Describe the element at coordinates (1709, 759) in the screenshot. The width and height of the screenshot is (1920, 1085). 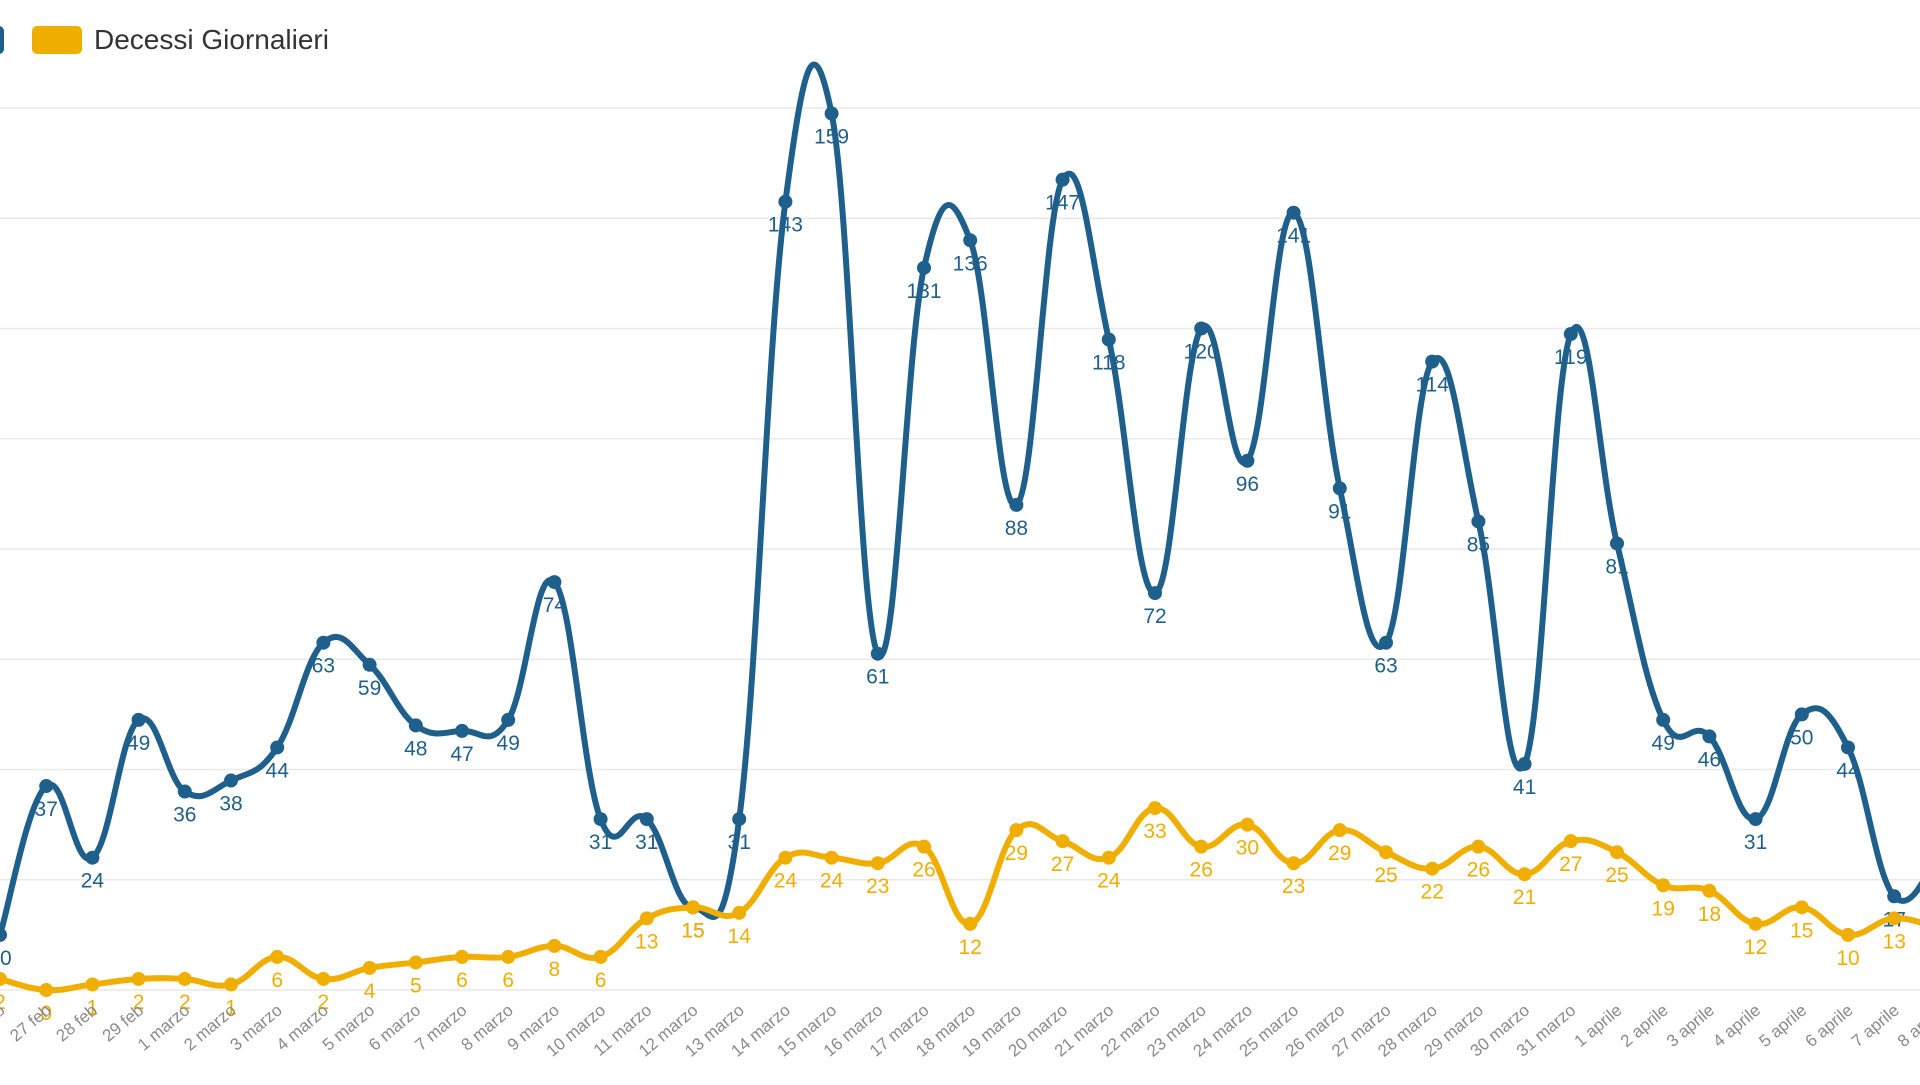
I see `data-label-series-1: 46` at that location.